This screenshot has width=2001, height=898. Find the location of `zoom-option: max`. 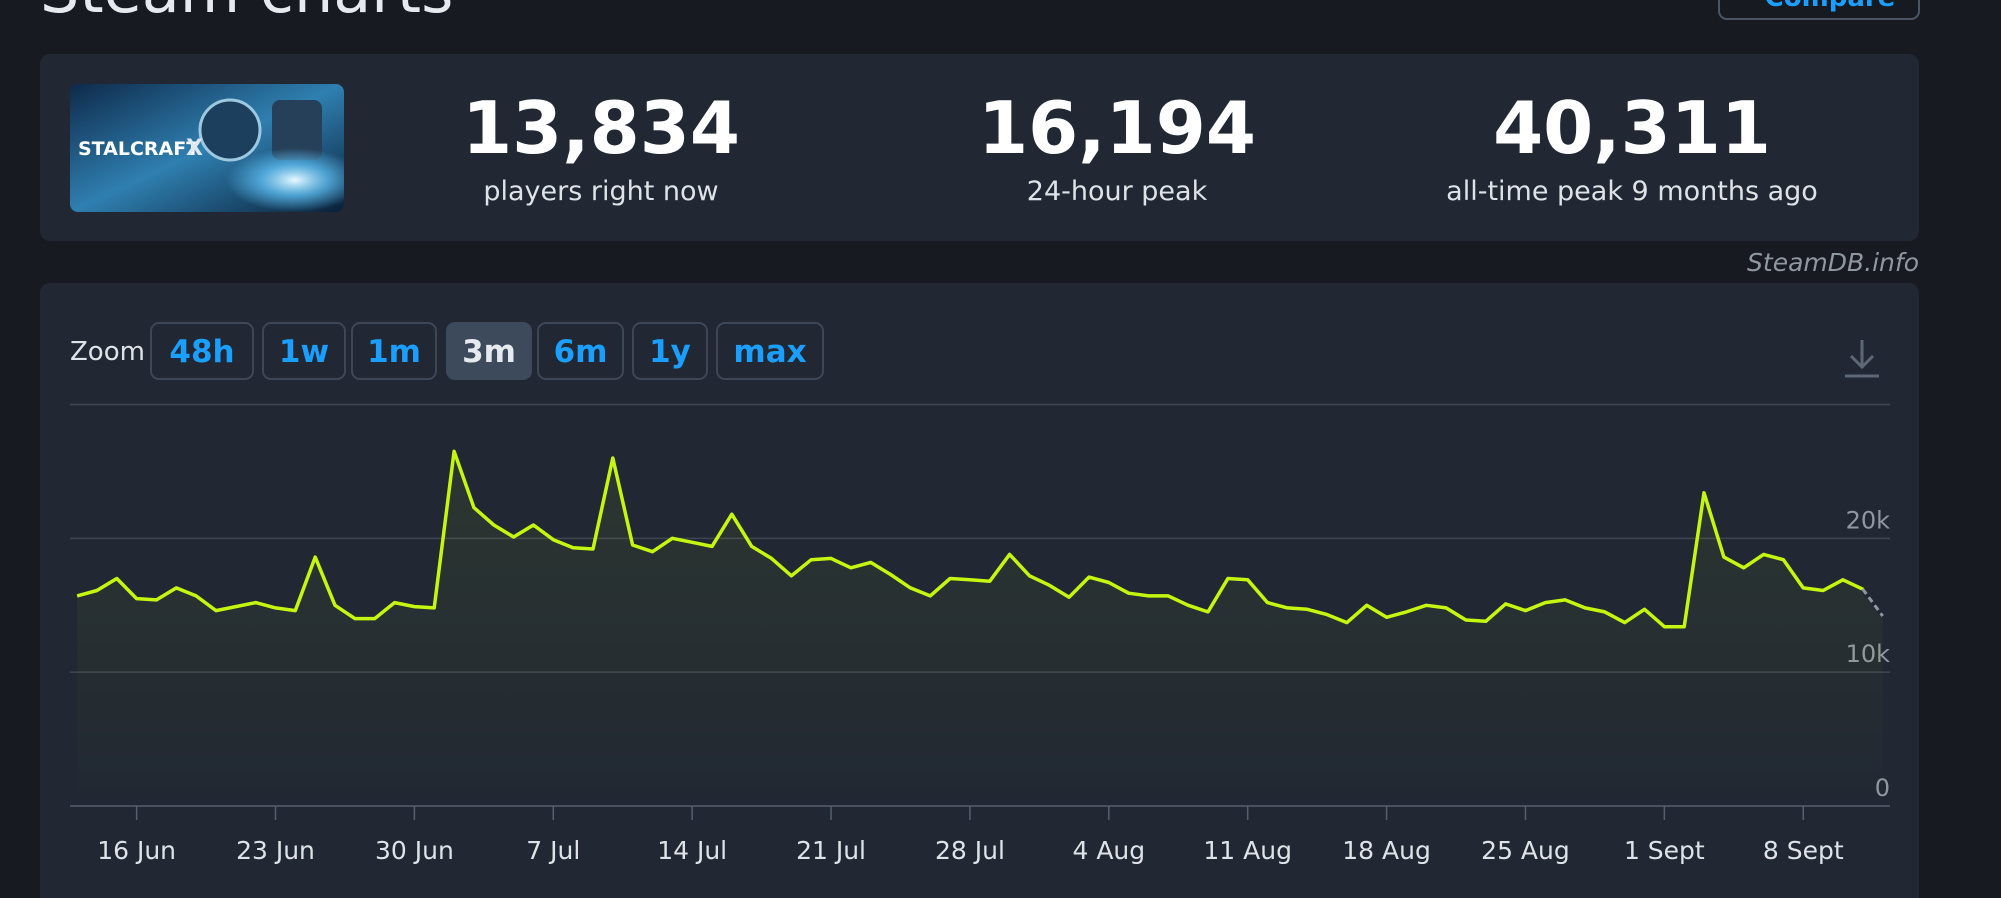

zoom-option: max is located at coordinates (769, 352).